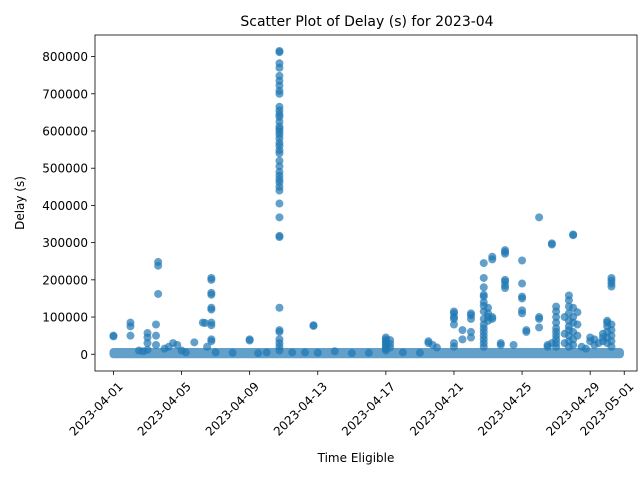 The image size is (640, 480). I want to click on y-axis-title: Delay (s), so click(20, 203).